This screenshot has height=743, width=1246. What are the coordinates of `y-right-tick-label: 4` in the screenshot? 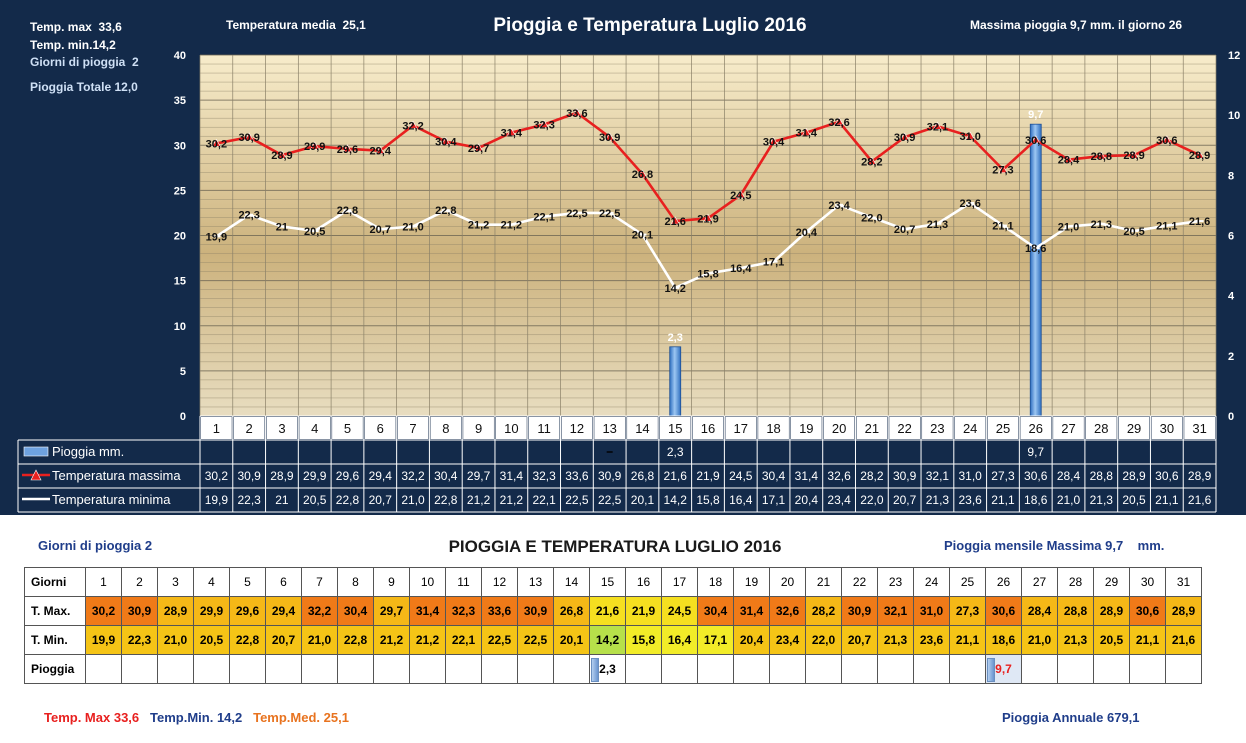 It's located at (1231, 297).